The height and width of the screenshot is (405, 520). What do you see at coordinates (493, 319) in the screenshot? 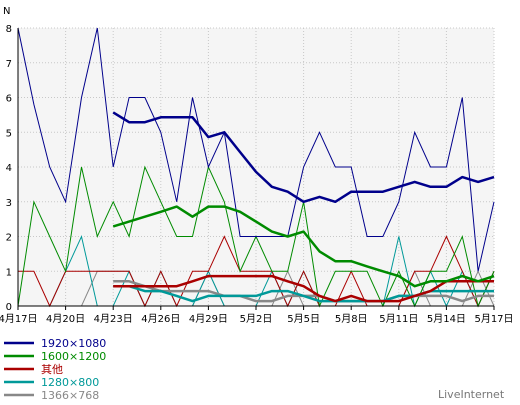
I see `x-tick-label: 5月17日` at bounding box center [493, 319].